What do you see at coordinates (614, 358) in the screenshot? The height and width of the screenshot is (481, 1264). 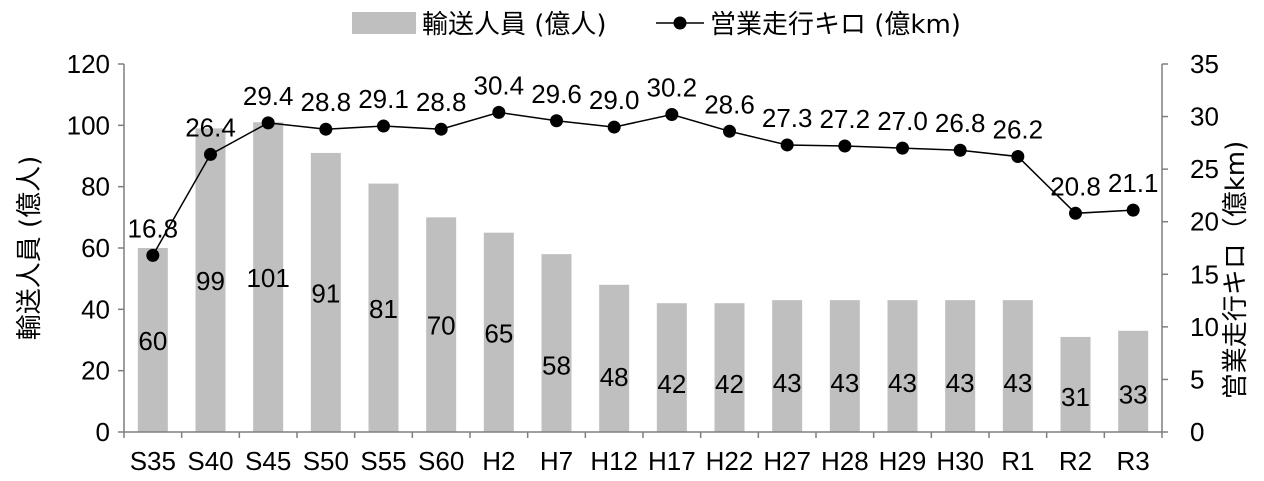 I see `bar-H12` at bounding box center [614, 358].